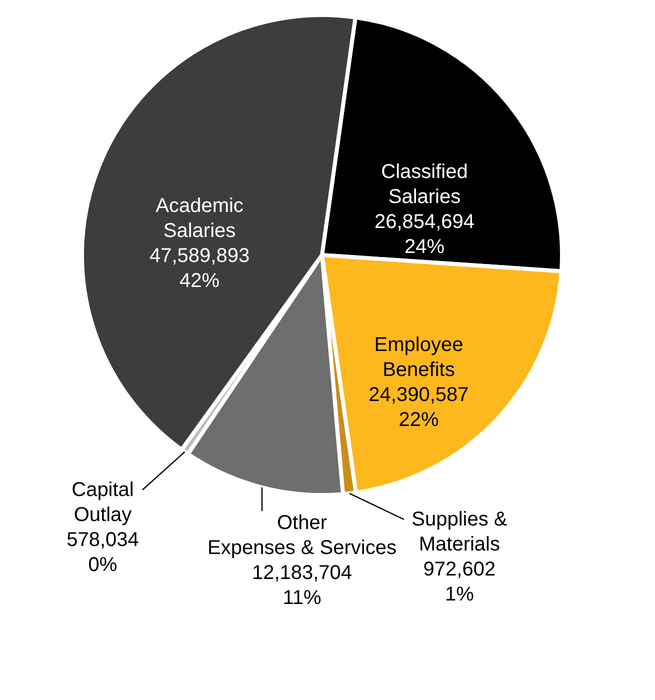  What do you see at coordinates (460, 532) in the screenshot?
I see `slice-label: Supplies & Materials` at bounding box center [460, 532].